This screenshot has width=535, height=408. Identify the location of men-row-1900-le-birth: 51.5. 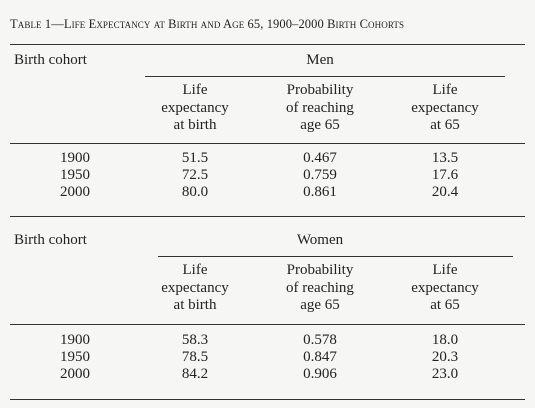
(195, 158).